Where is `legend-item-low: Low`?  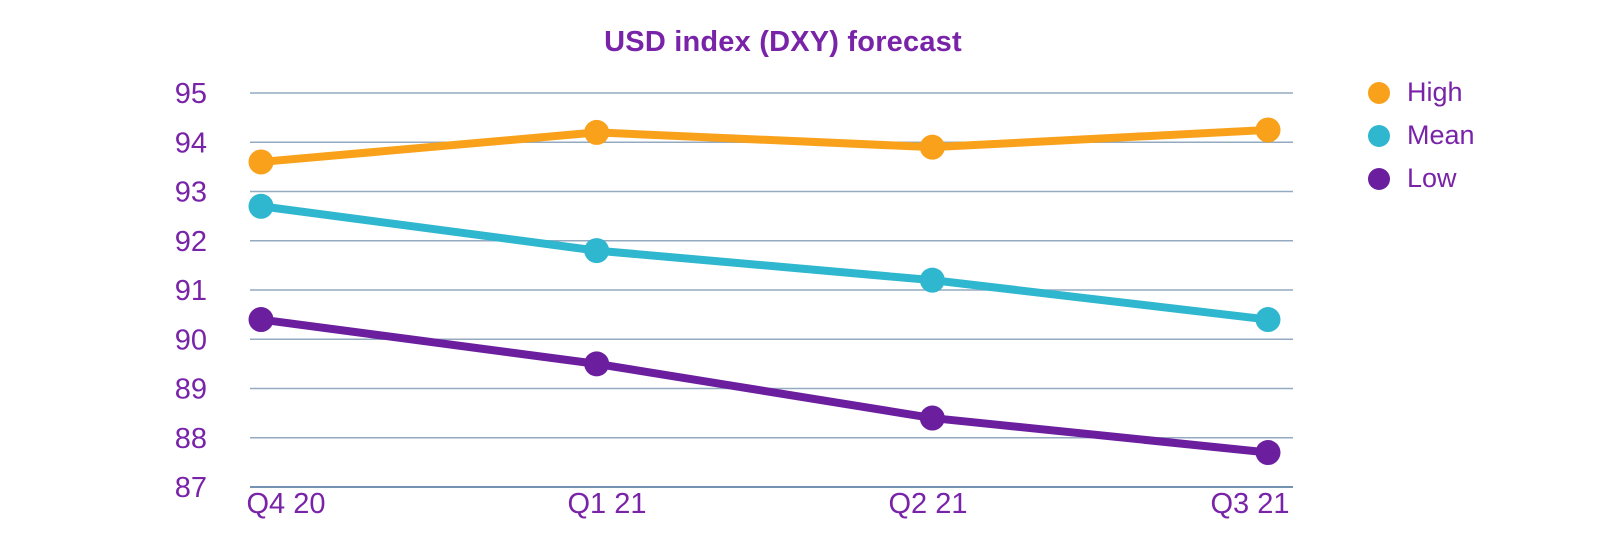 legend-item-low: Low is located at coordinates (1421, 178).